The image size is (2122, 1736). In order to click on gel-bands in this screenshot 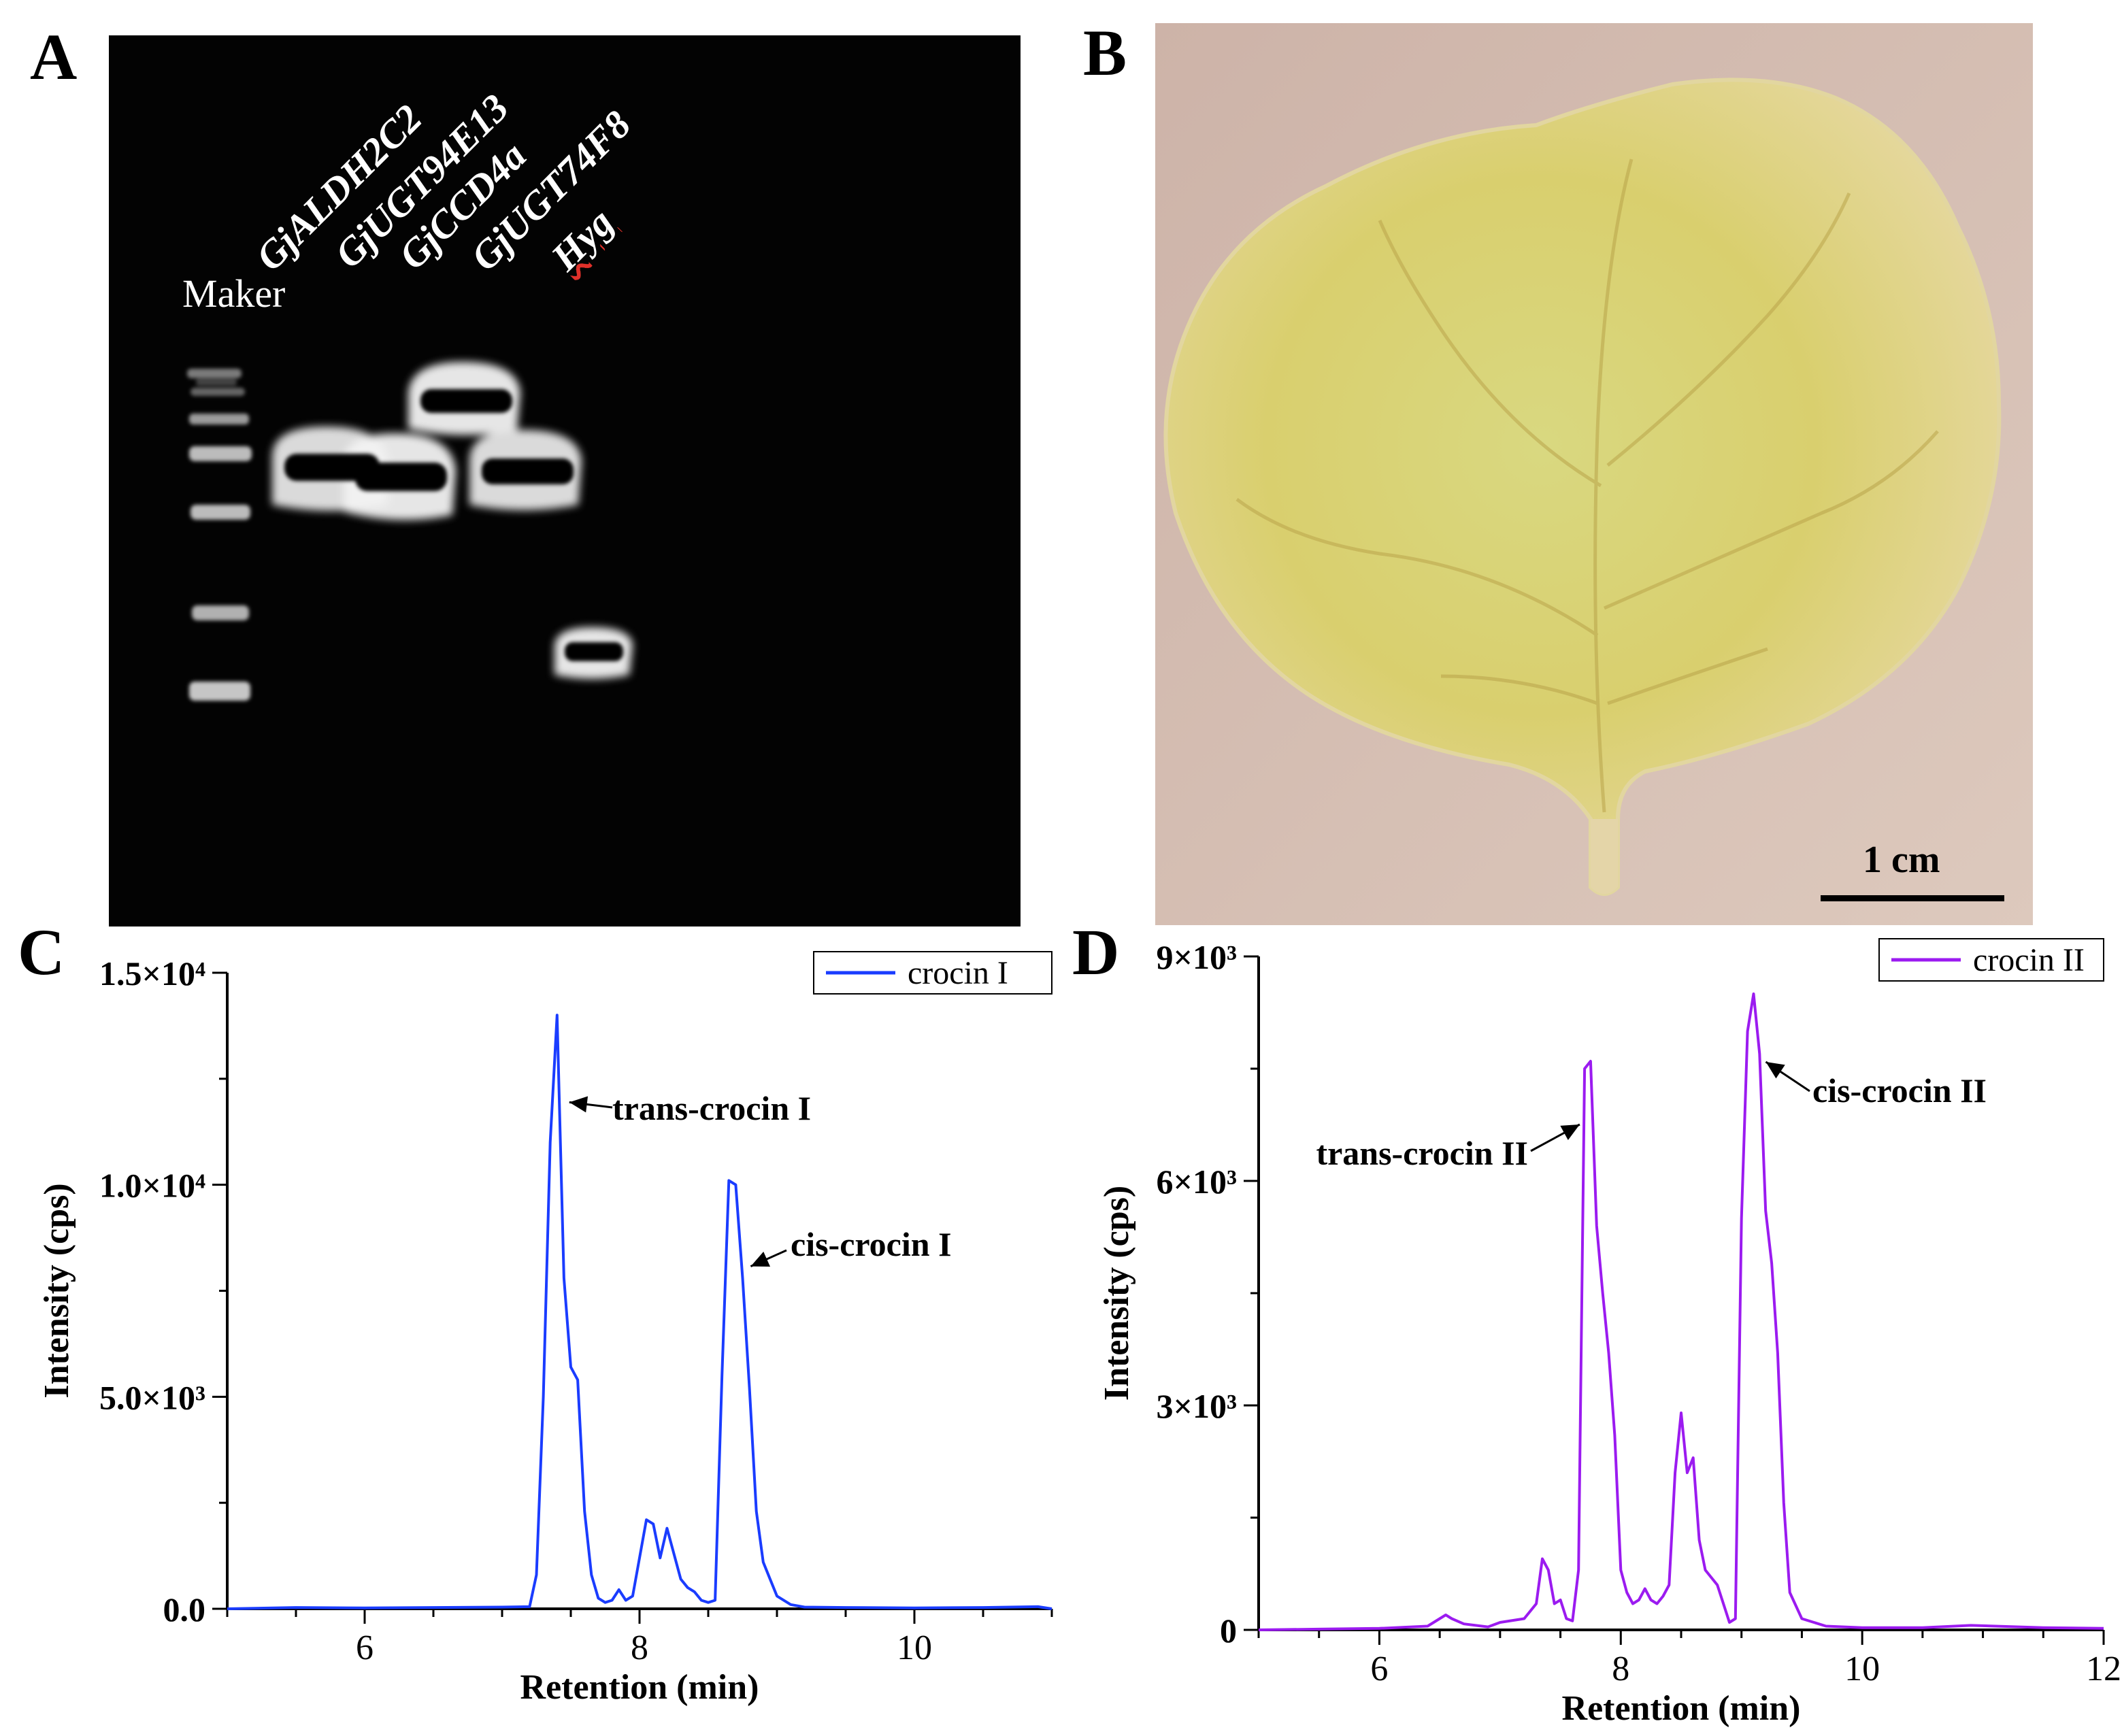, I will do `click(410, 531)`.